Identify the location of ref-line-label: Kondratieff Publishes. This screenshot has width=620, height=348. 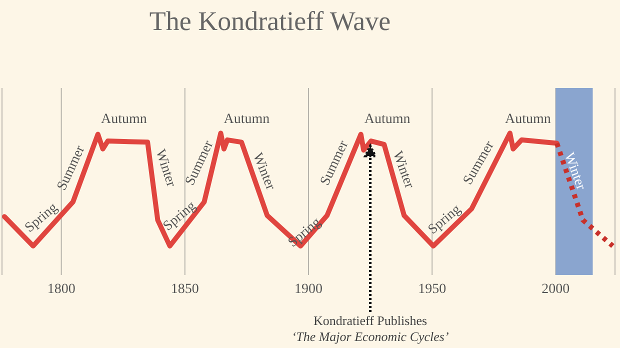
(371, 320).